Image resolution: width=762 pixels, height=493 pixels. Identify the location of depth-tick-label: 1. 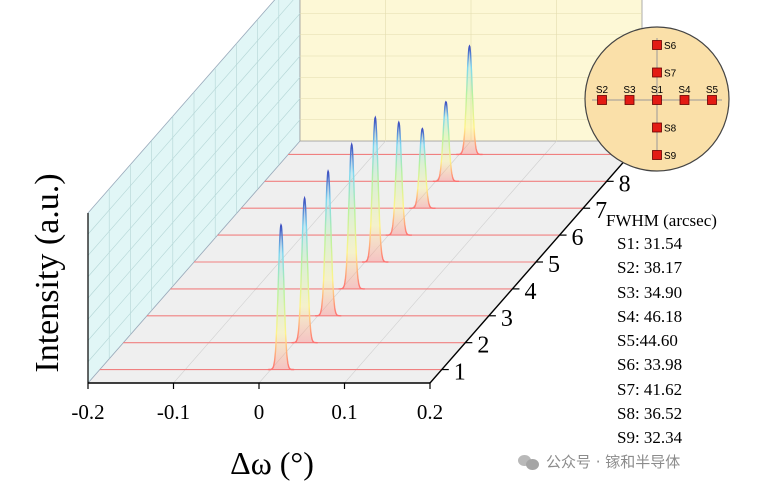
(460, 373).